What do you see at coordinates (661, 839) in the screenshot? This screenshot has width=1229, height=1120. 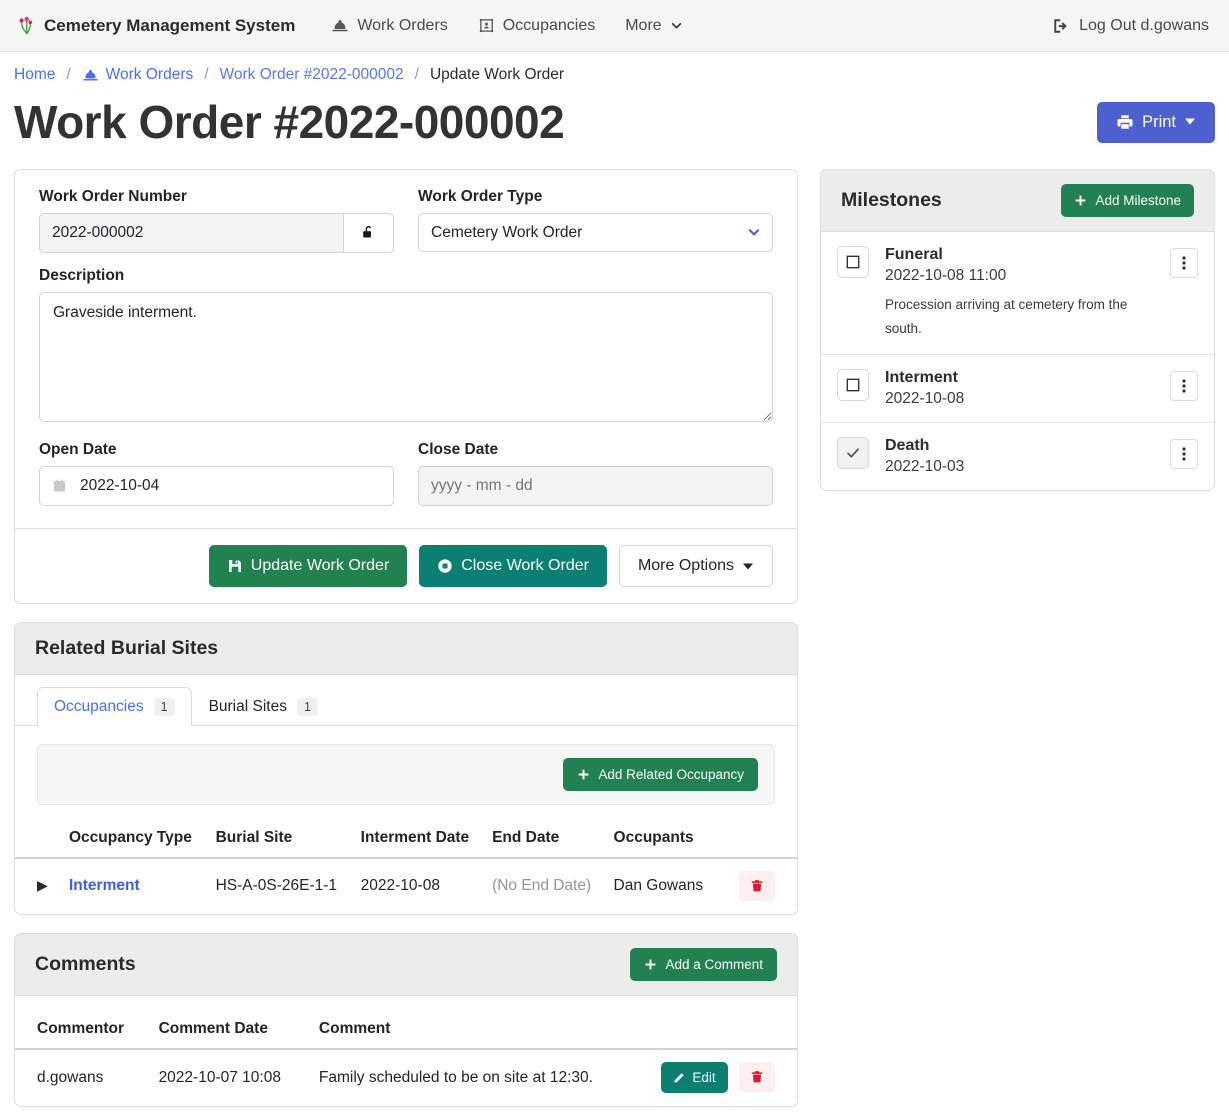 I see `col-occupants: Occupants` at bounding box center [661, 839].